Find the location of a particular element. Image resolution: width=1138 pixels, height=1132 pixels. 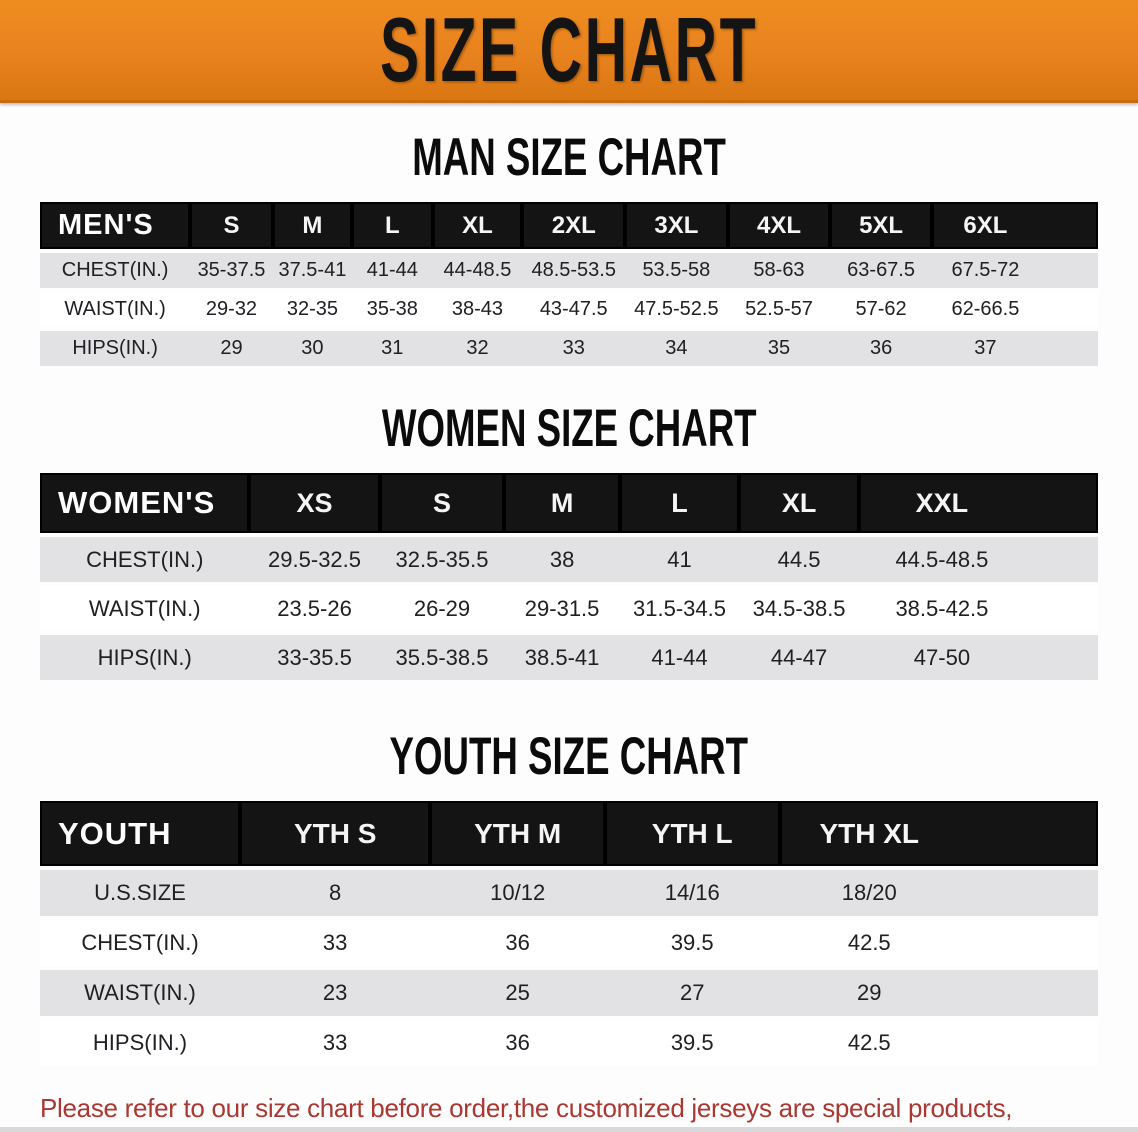

youth-section-heading-text: YOUTH SIZE CHART is located at coordinates (569, 755).